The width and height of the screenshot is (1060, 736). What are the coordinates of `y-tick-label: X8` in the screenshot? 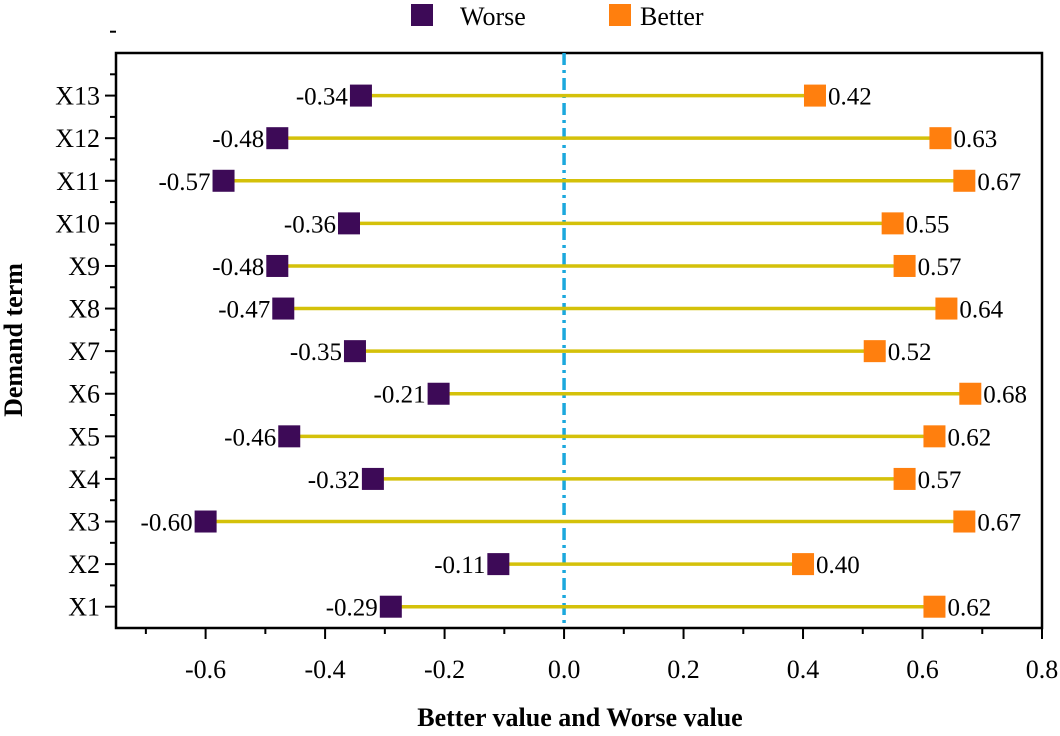 It's located at (84, 309).